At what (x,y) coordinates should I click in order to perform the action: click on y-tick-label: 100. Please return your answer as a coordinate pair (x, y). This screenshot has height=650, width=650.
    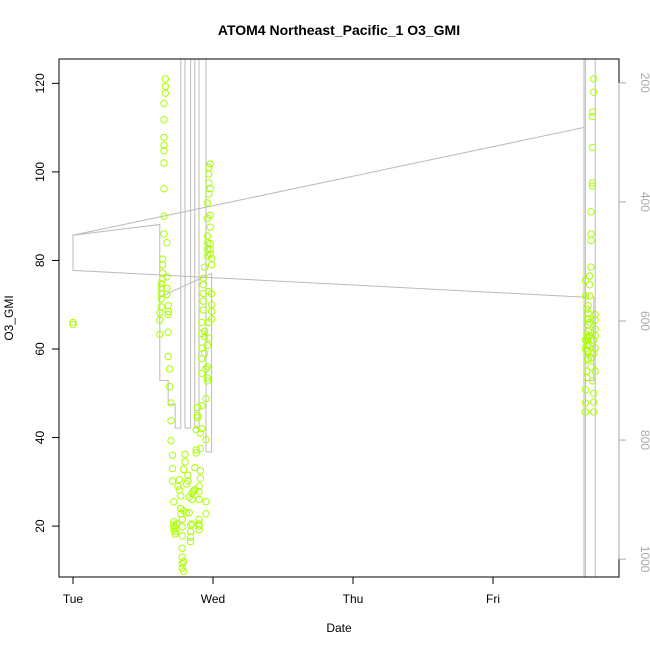
    Looking at the image, I should click on (40, 172).